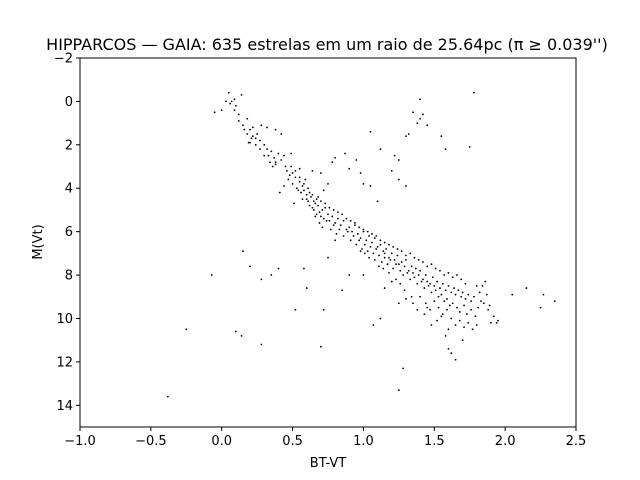 This screenshot has height=480, width=640. Describe the element at coordinates (69, 102) in the screenshot. I see `y-tick-label: 0` at that location.